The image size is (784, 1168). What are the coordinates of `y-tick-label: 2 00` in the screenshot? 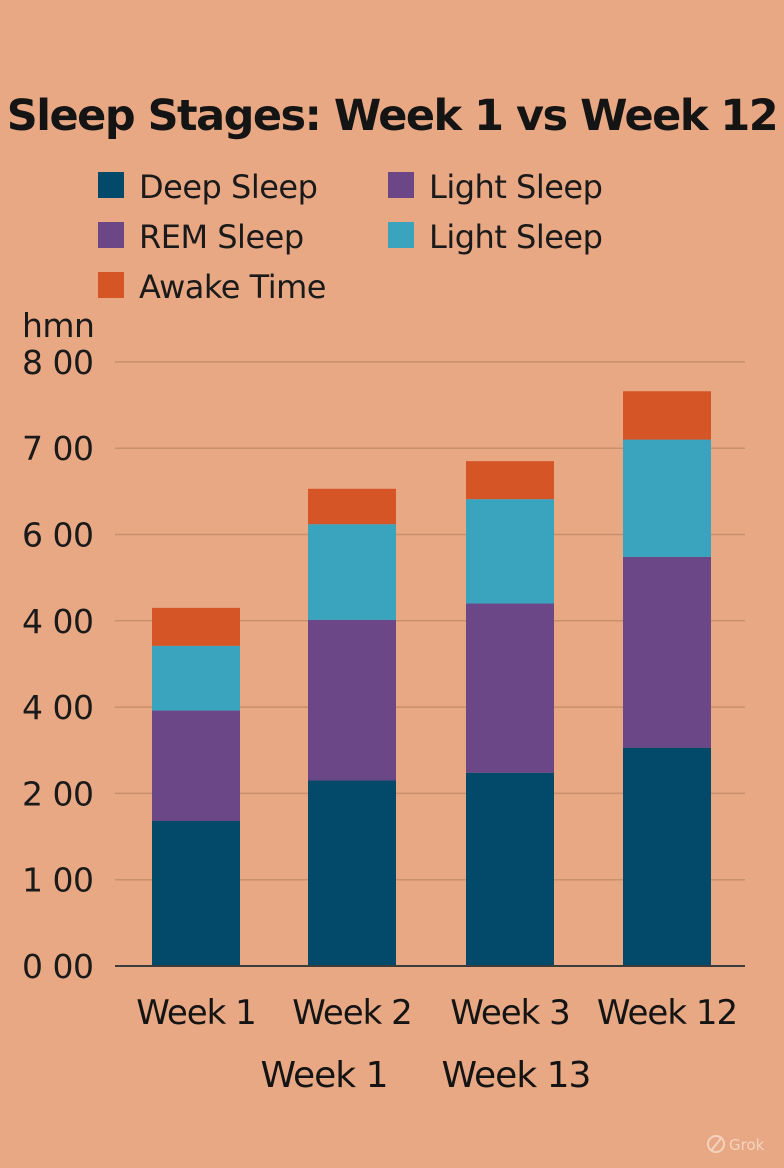 It's located at (57, 793).